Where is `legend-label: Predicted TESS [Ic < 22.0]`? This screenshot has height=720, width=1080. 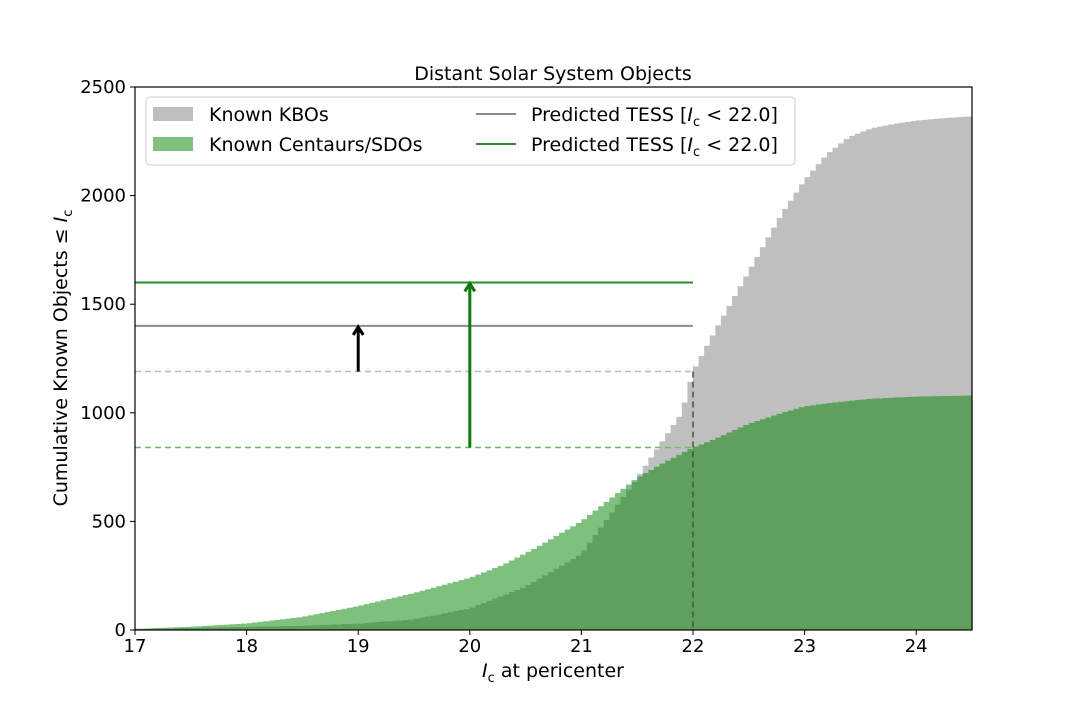
legend-label: Predicted TESS [Ic < 22.0] is located at coordinates (654, 117).